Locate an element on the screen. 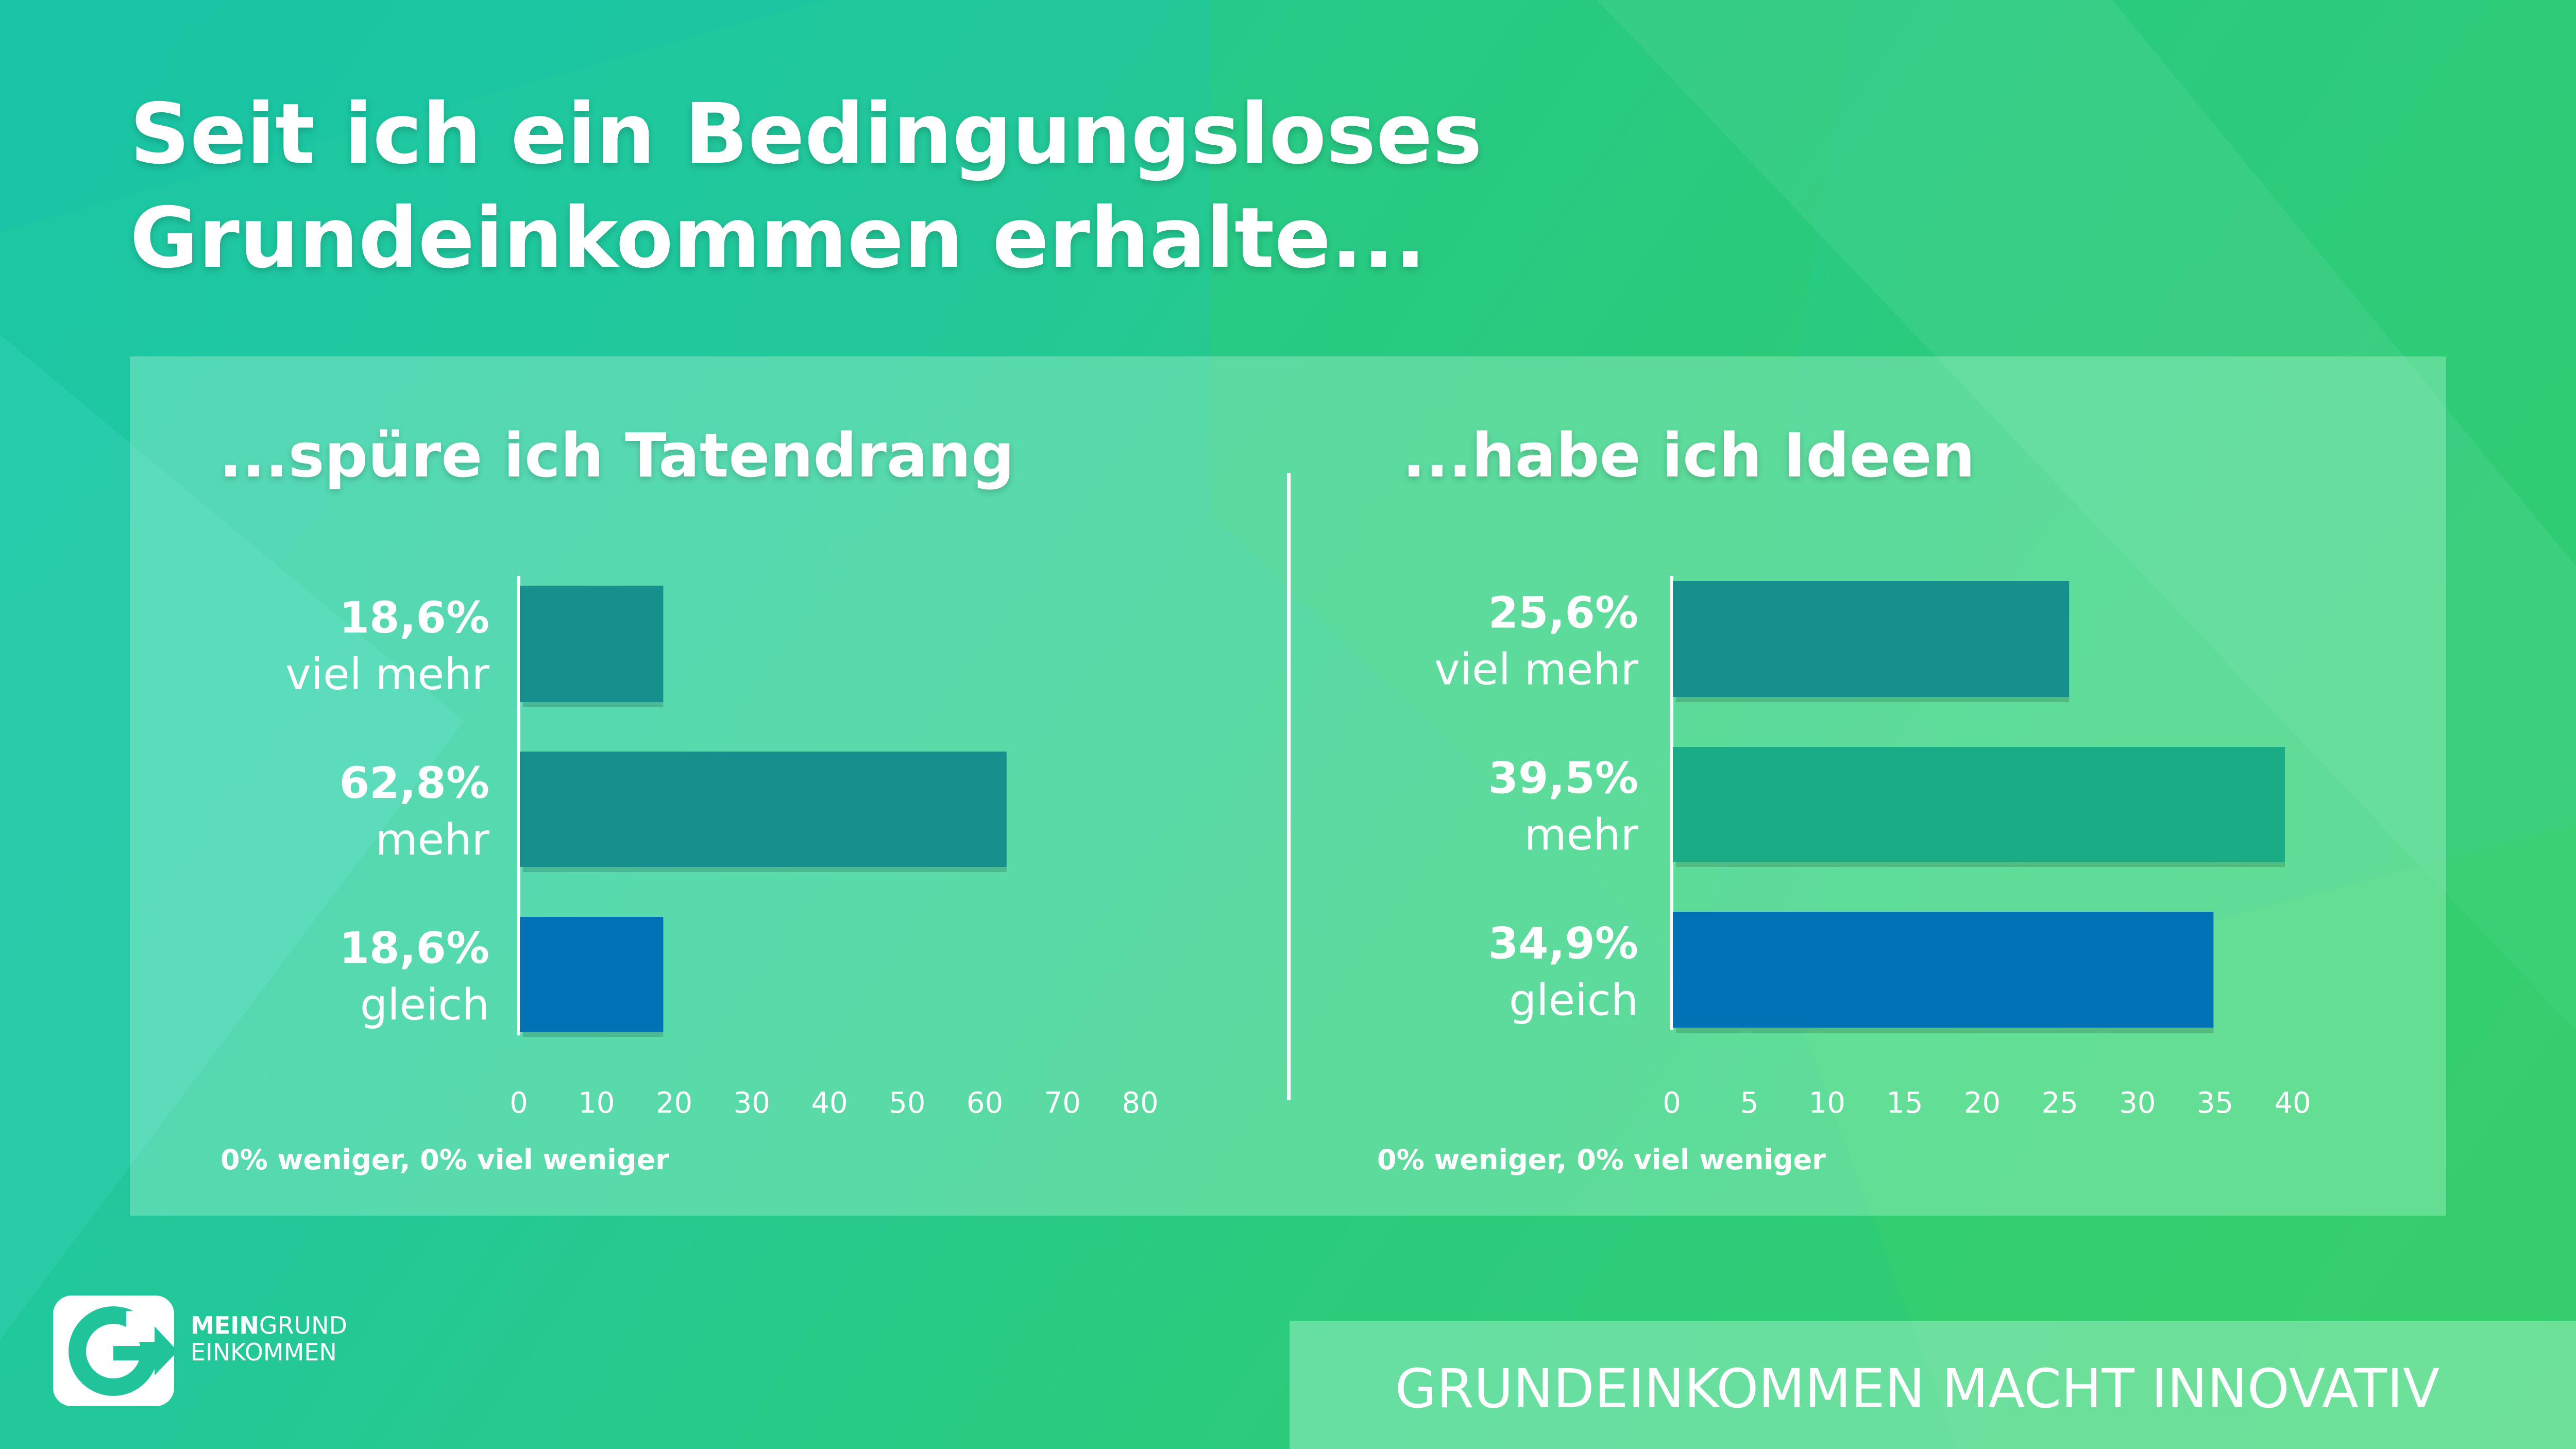  x-tick-label: 80 is located at coordinates (1140, 1103).